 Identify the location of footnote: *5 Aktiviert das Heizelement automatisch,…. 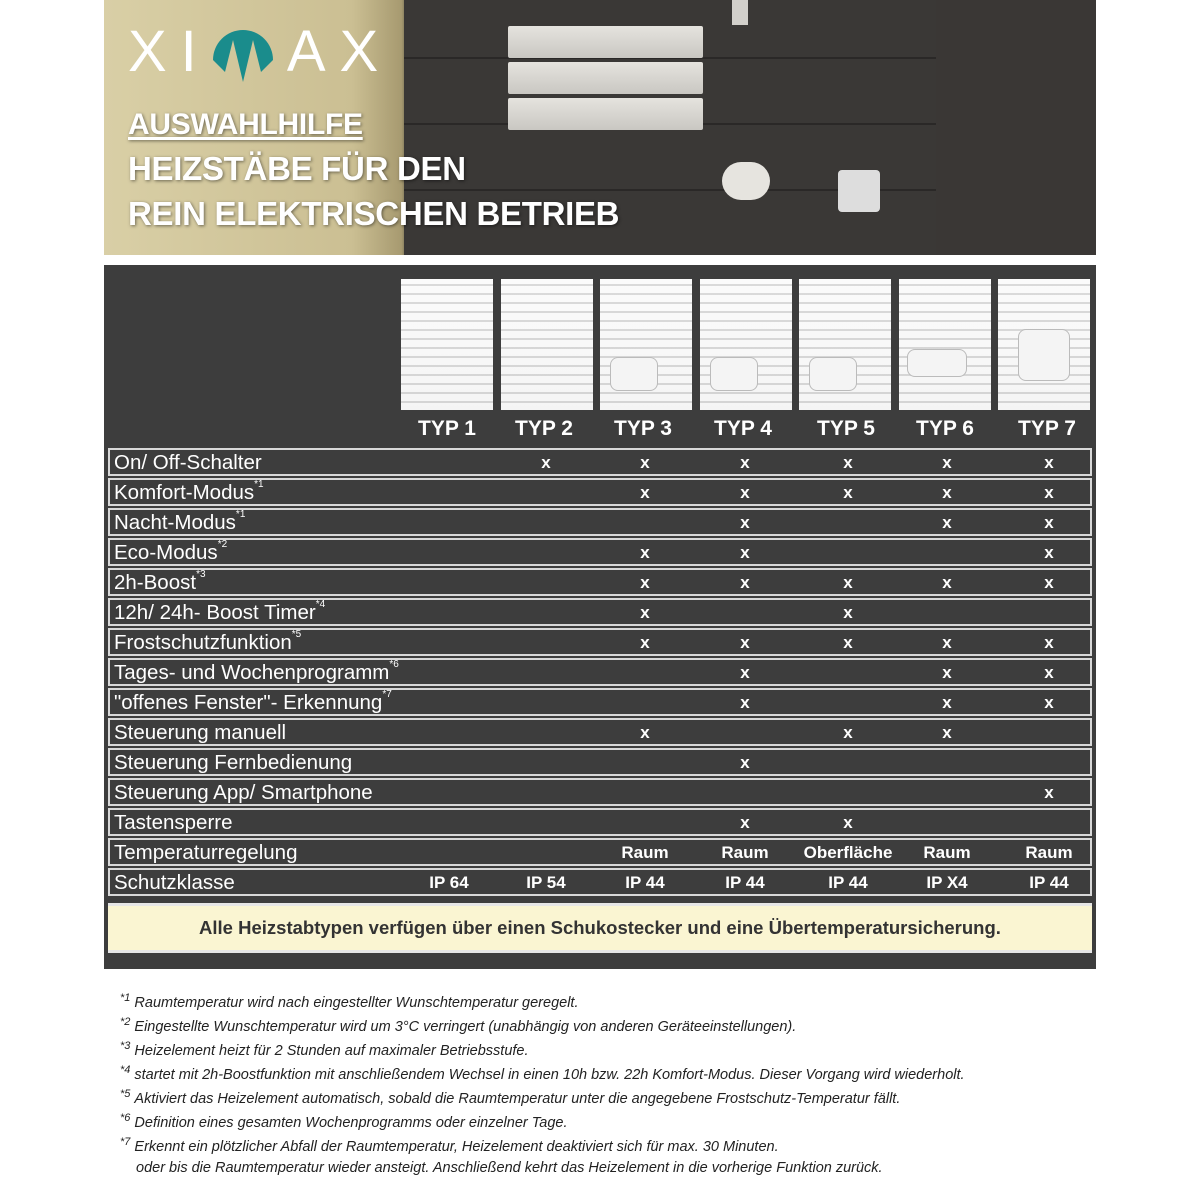
(542, 1100).